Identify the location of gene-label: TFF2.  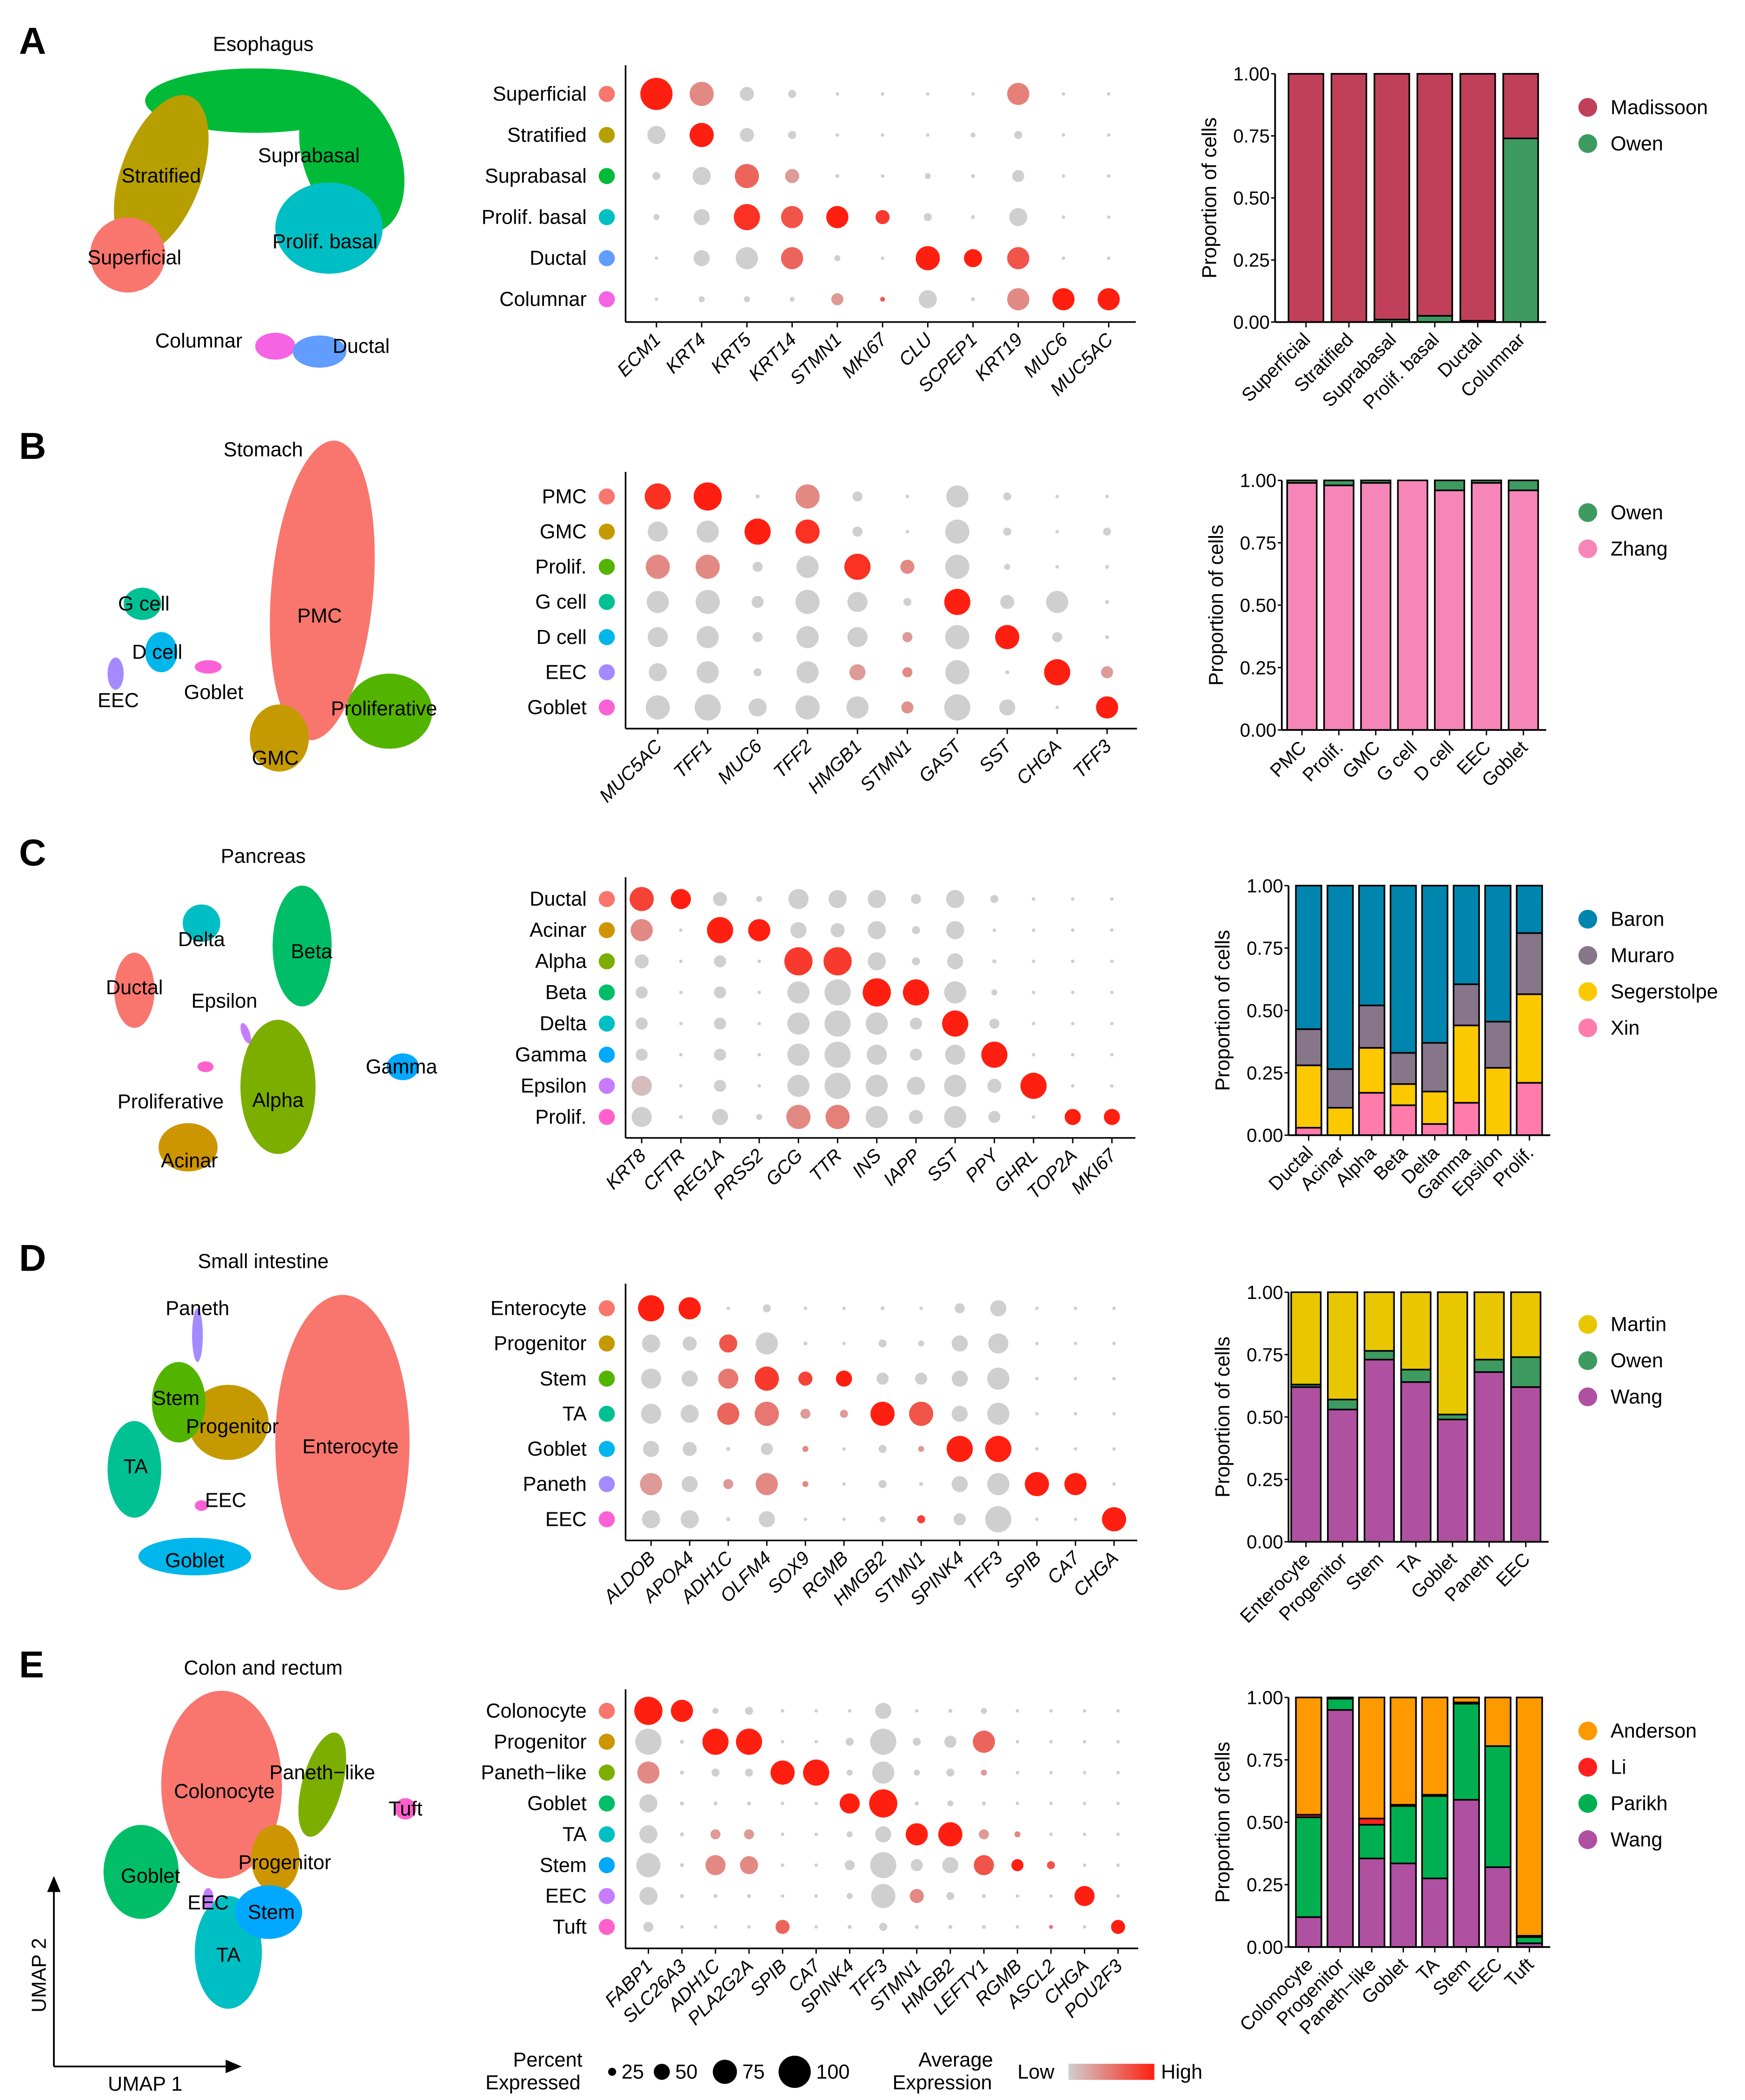
(793, 758).